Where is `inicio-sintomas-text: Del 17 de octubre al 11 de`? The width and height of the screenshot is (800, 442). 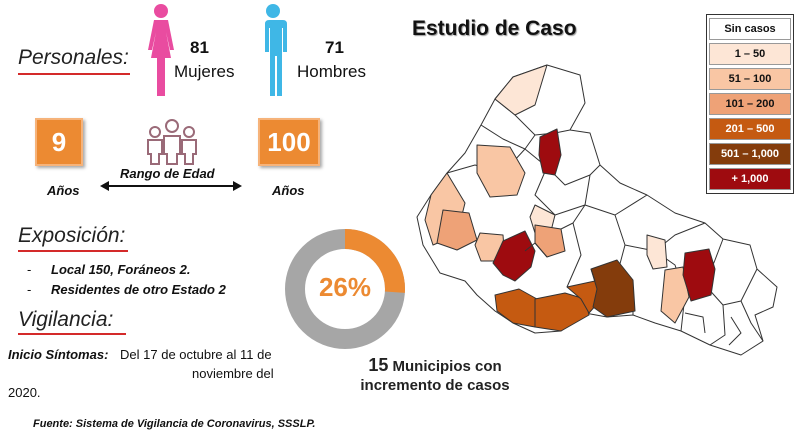
inicio-sintomas-text: Del 17 de octubre al 11 de is located at coordinates (196, 354).